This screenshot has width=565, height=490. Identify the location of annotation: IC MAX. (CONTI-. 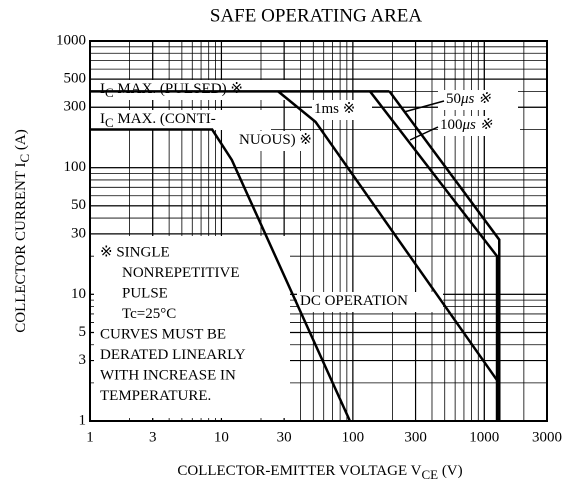
(158, 120).